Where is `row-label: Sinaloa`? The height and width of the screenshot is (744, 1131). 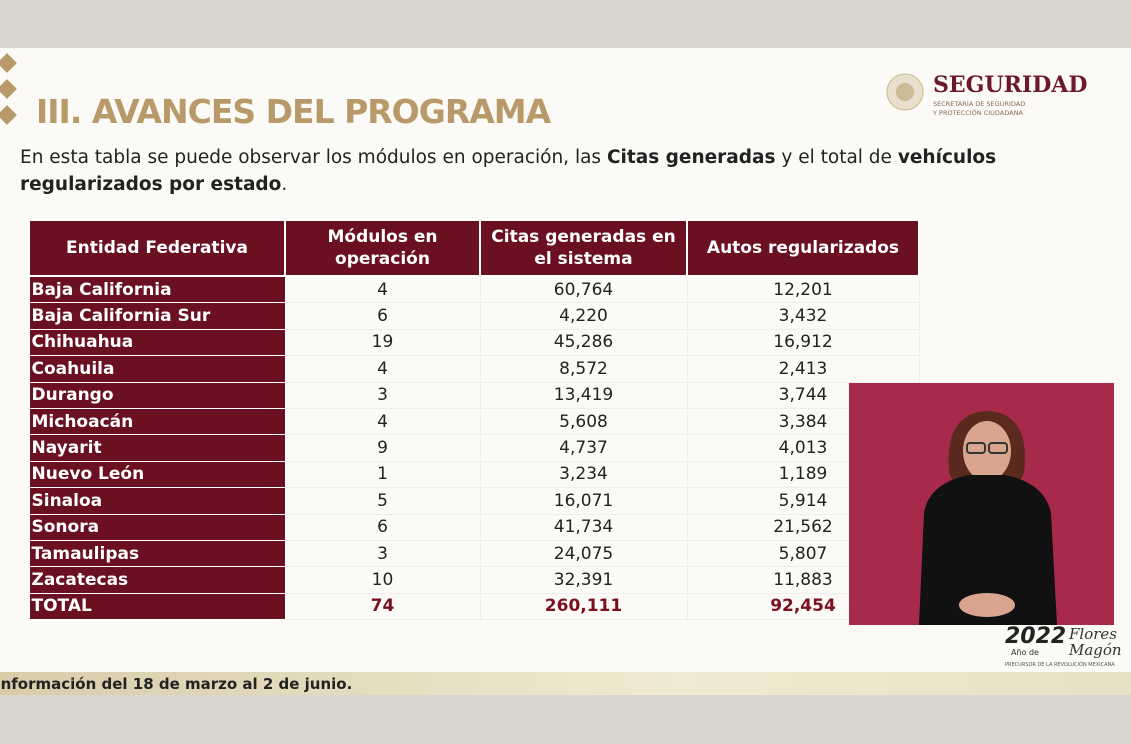 row-label: Sinaloa is located at coordinates (157, 501).